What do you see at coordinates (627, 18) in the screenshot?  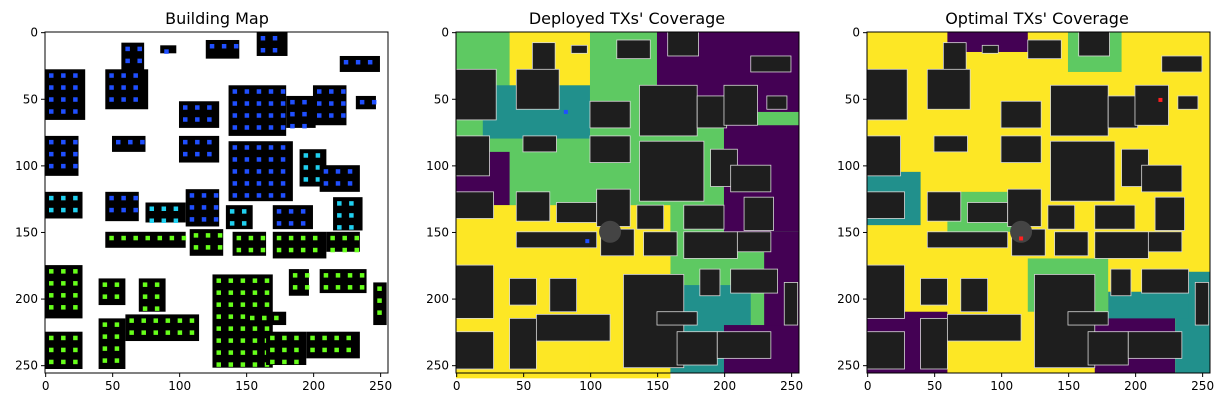 I see `panel-title: Deployed TXs' Coverage` at bounding box center [627, 18].